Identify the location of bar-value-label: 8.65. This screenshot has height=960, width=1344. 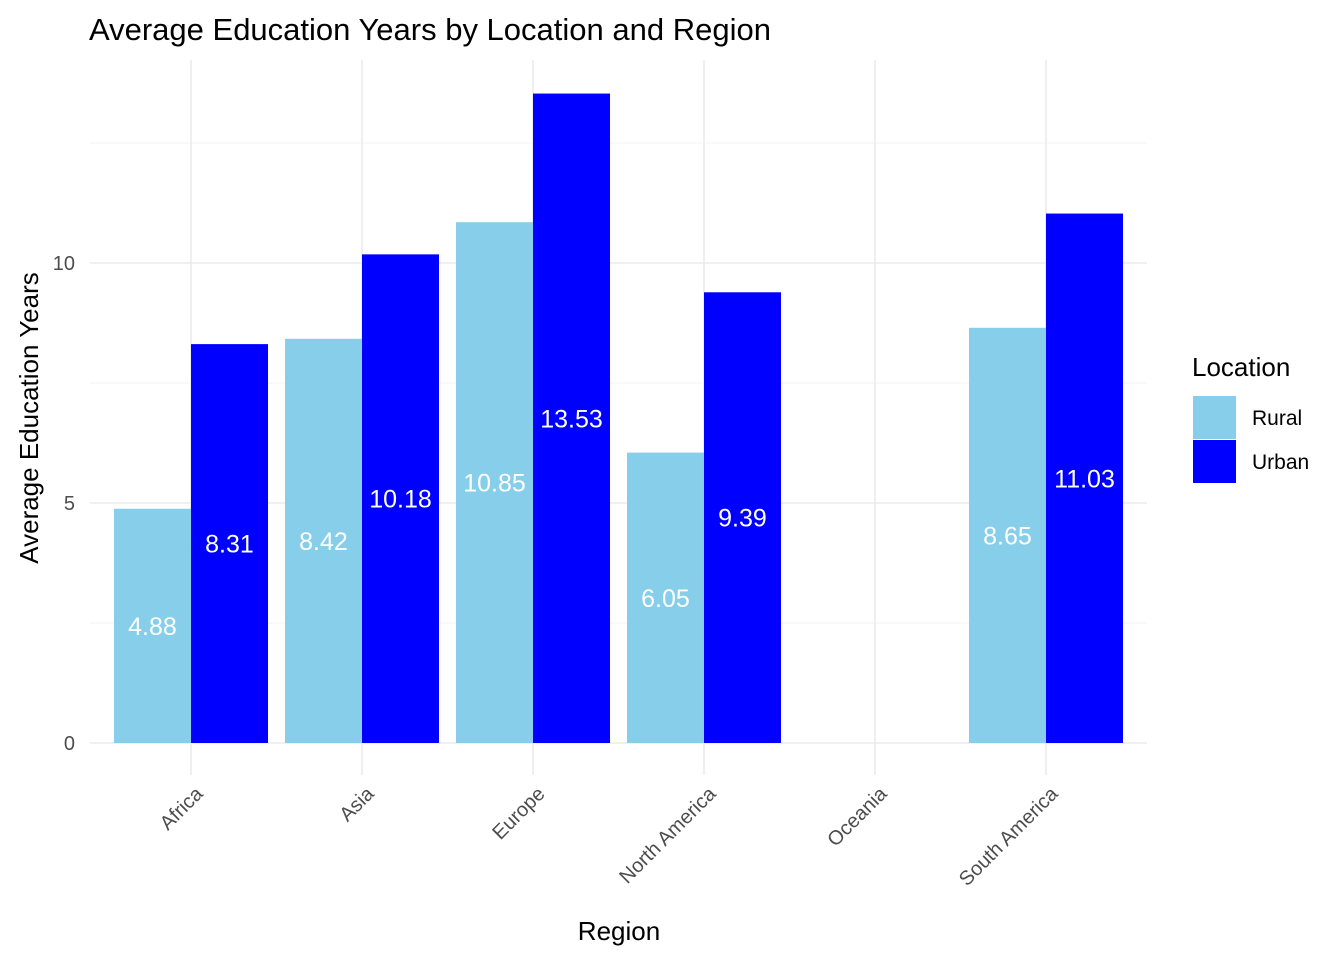
(1007, 536).